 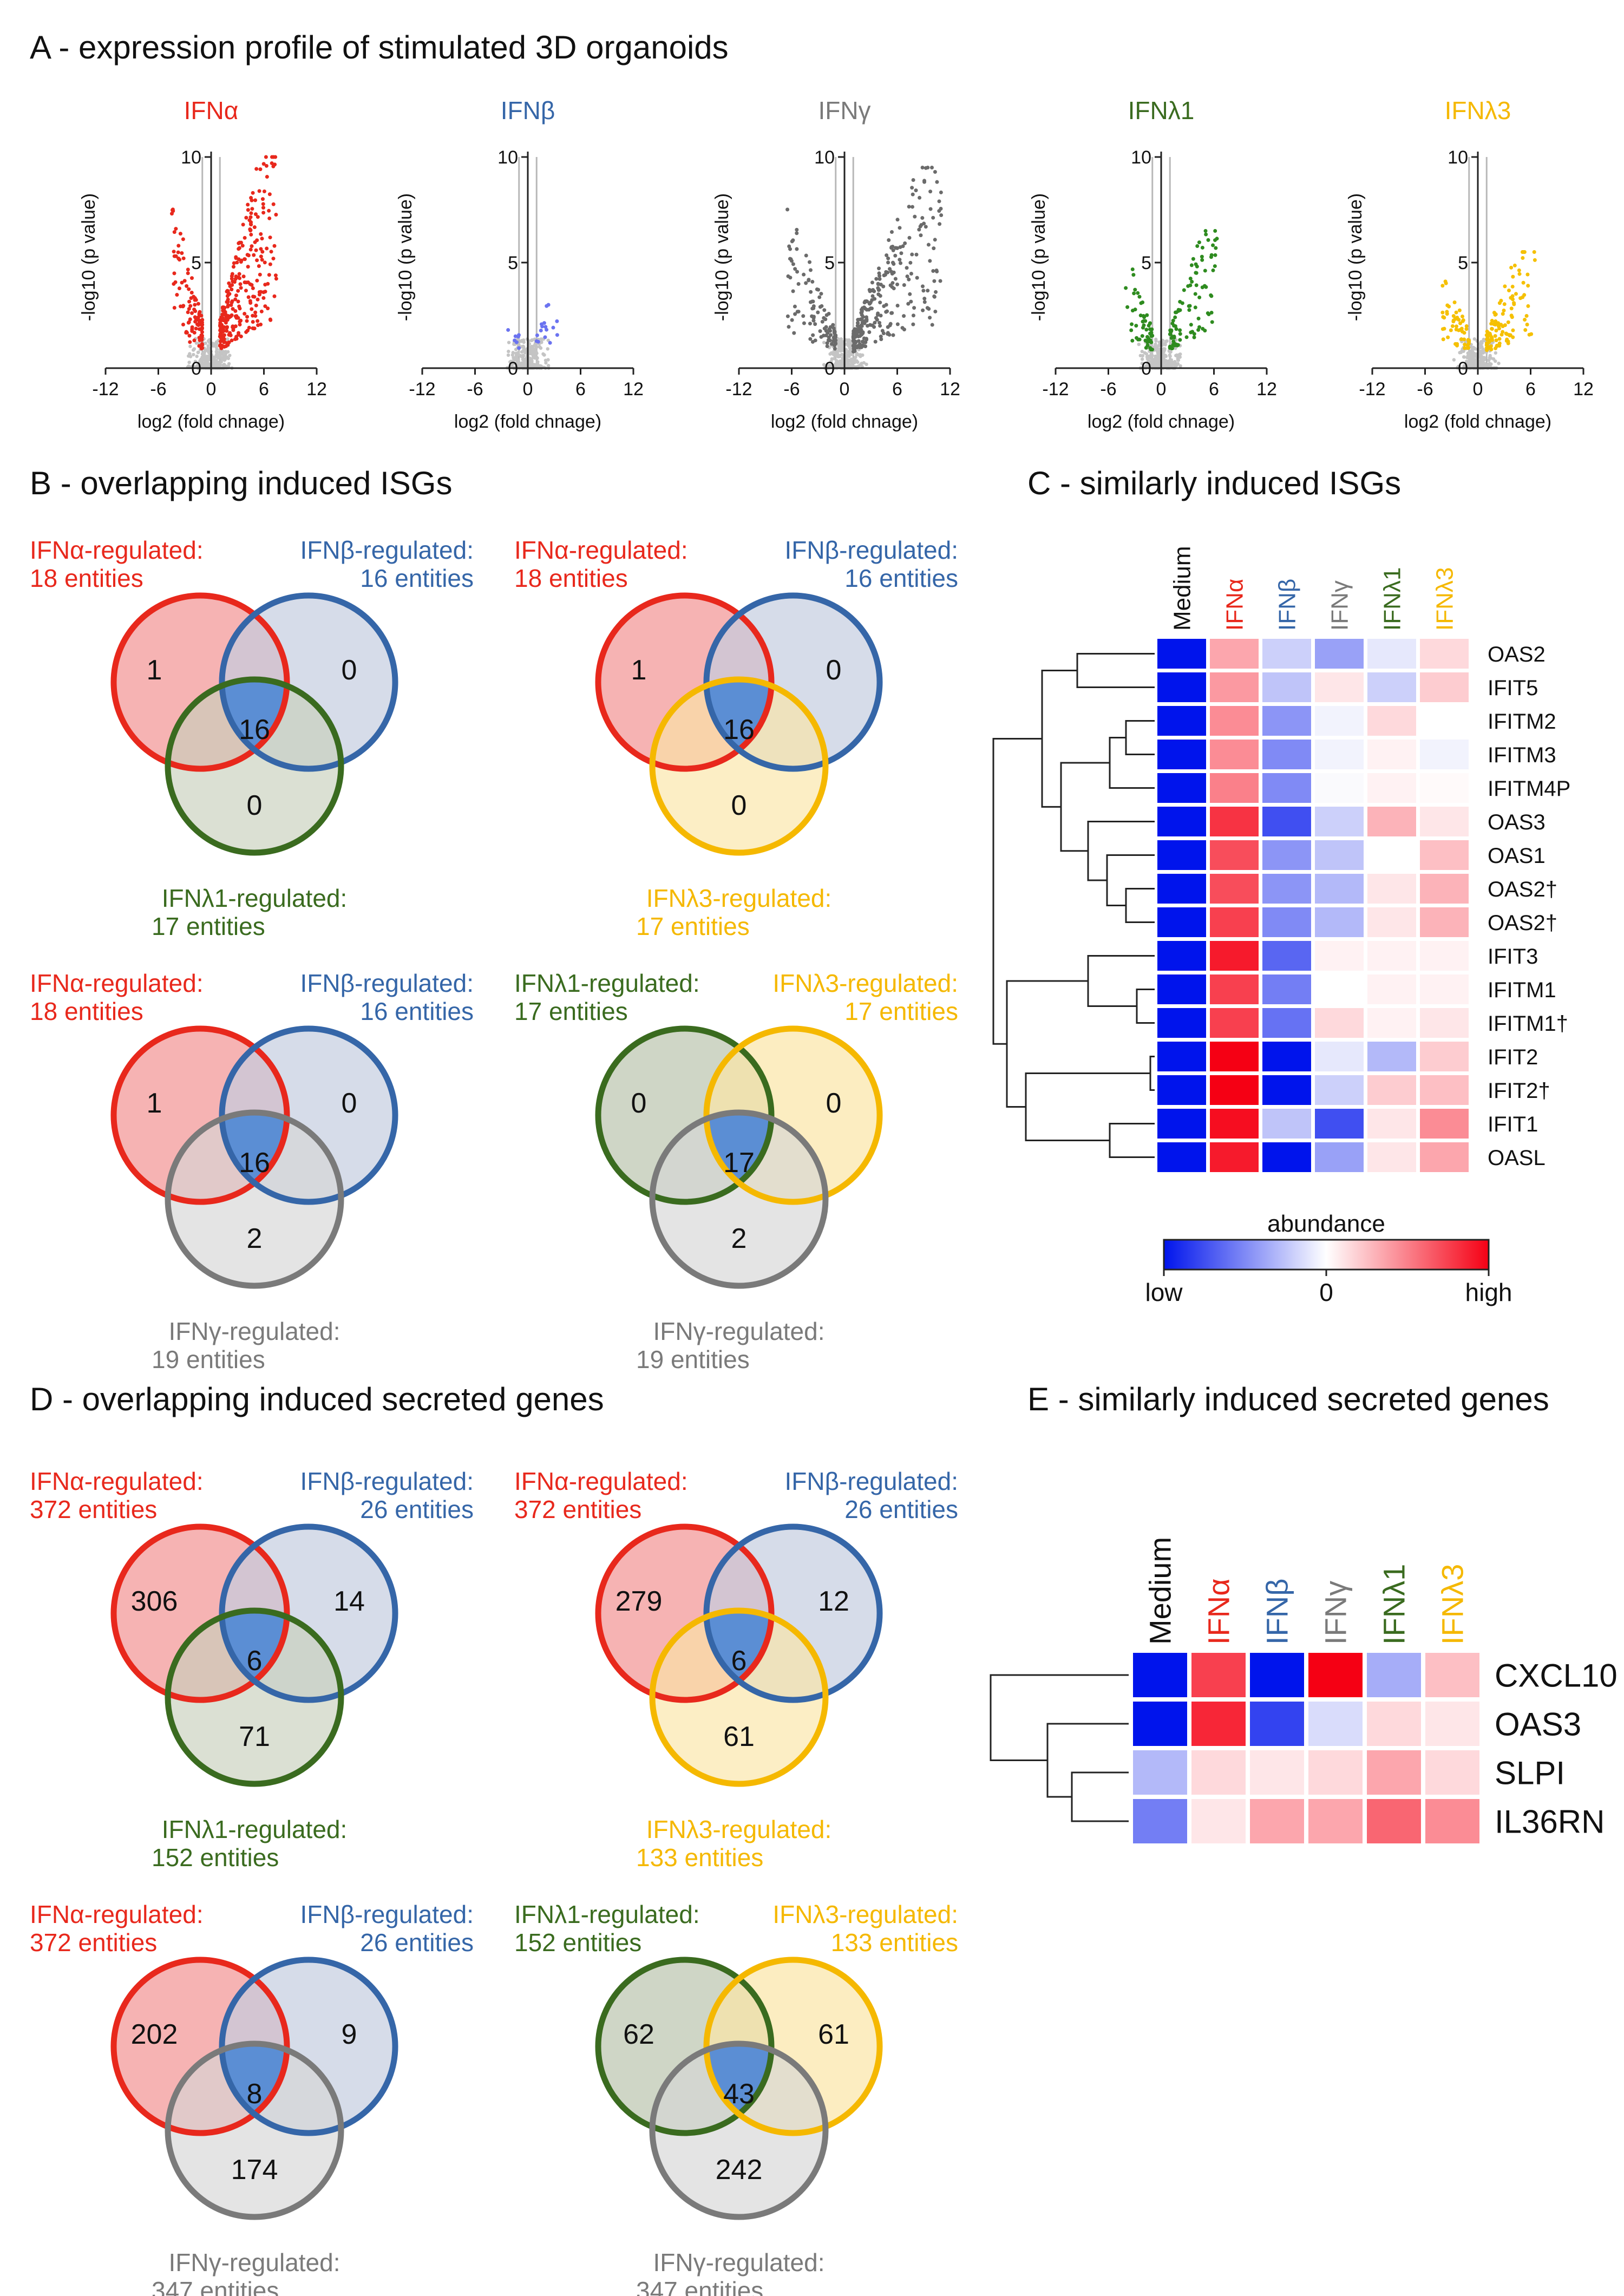 What do you see at coordinates (1513, 1125) in the screenshot?
I see `heatmap-row-label: IFIT1` at bounding box center [1513, 1125].